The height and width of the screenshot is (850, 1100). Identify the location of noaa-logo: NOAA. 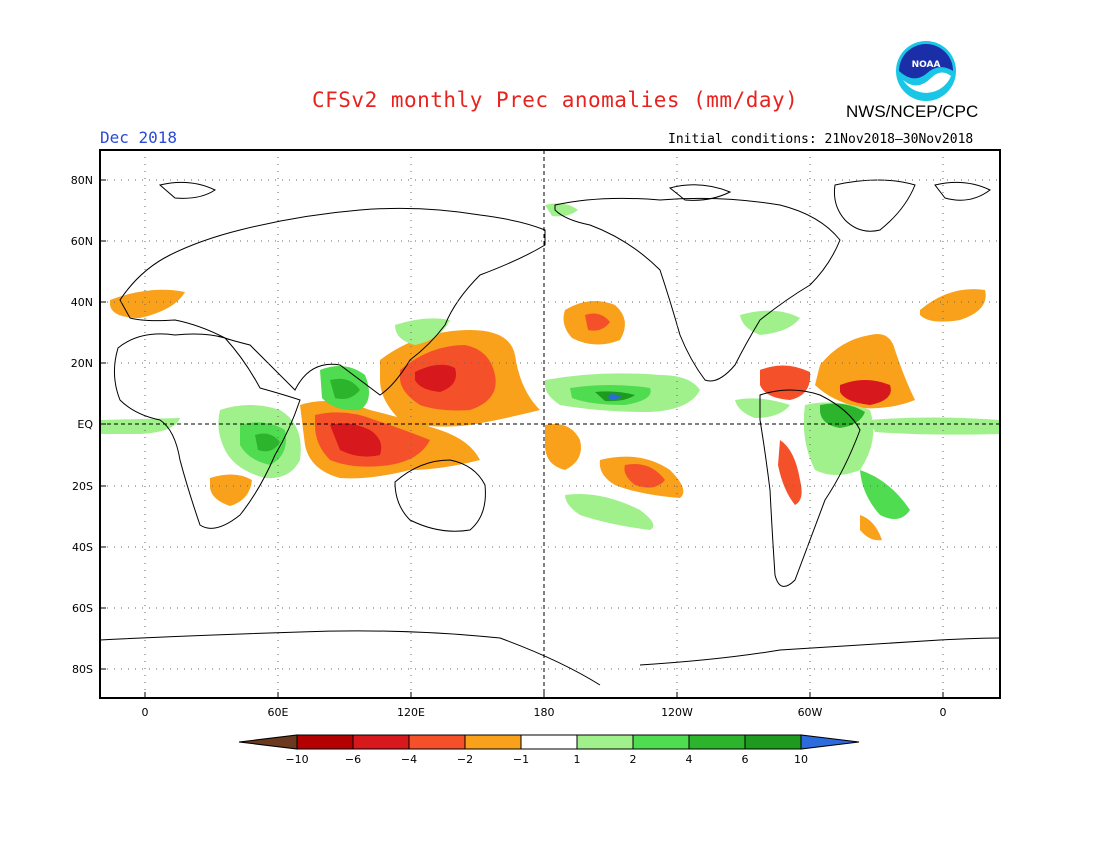
(926, 71).